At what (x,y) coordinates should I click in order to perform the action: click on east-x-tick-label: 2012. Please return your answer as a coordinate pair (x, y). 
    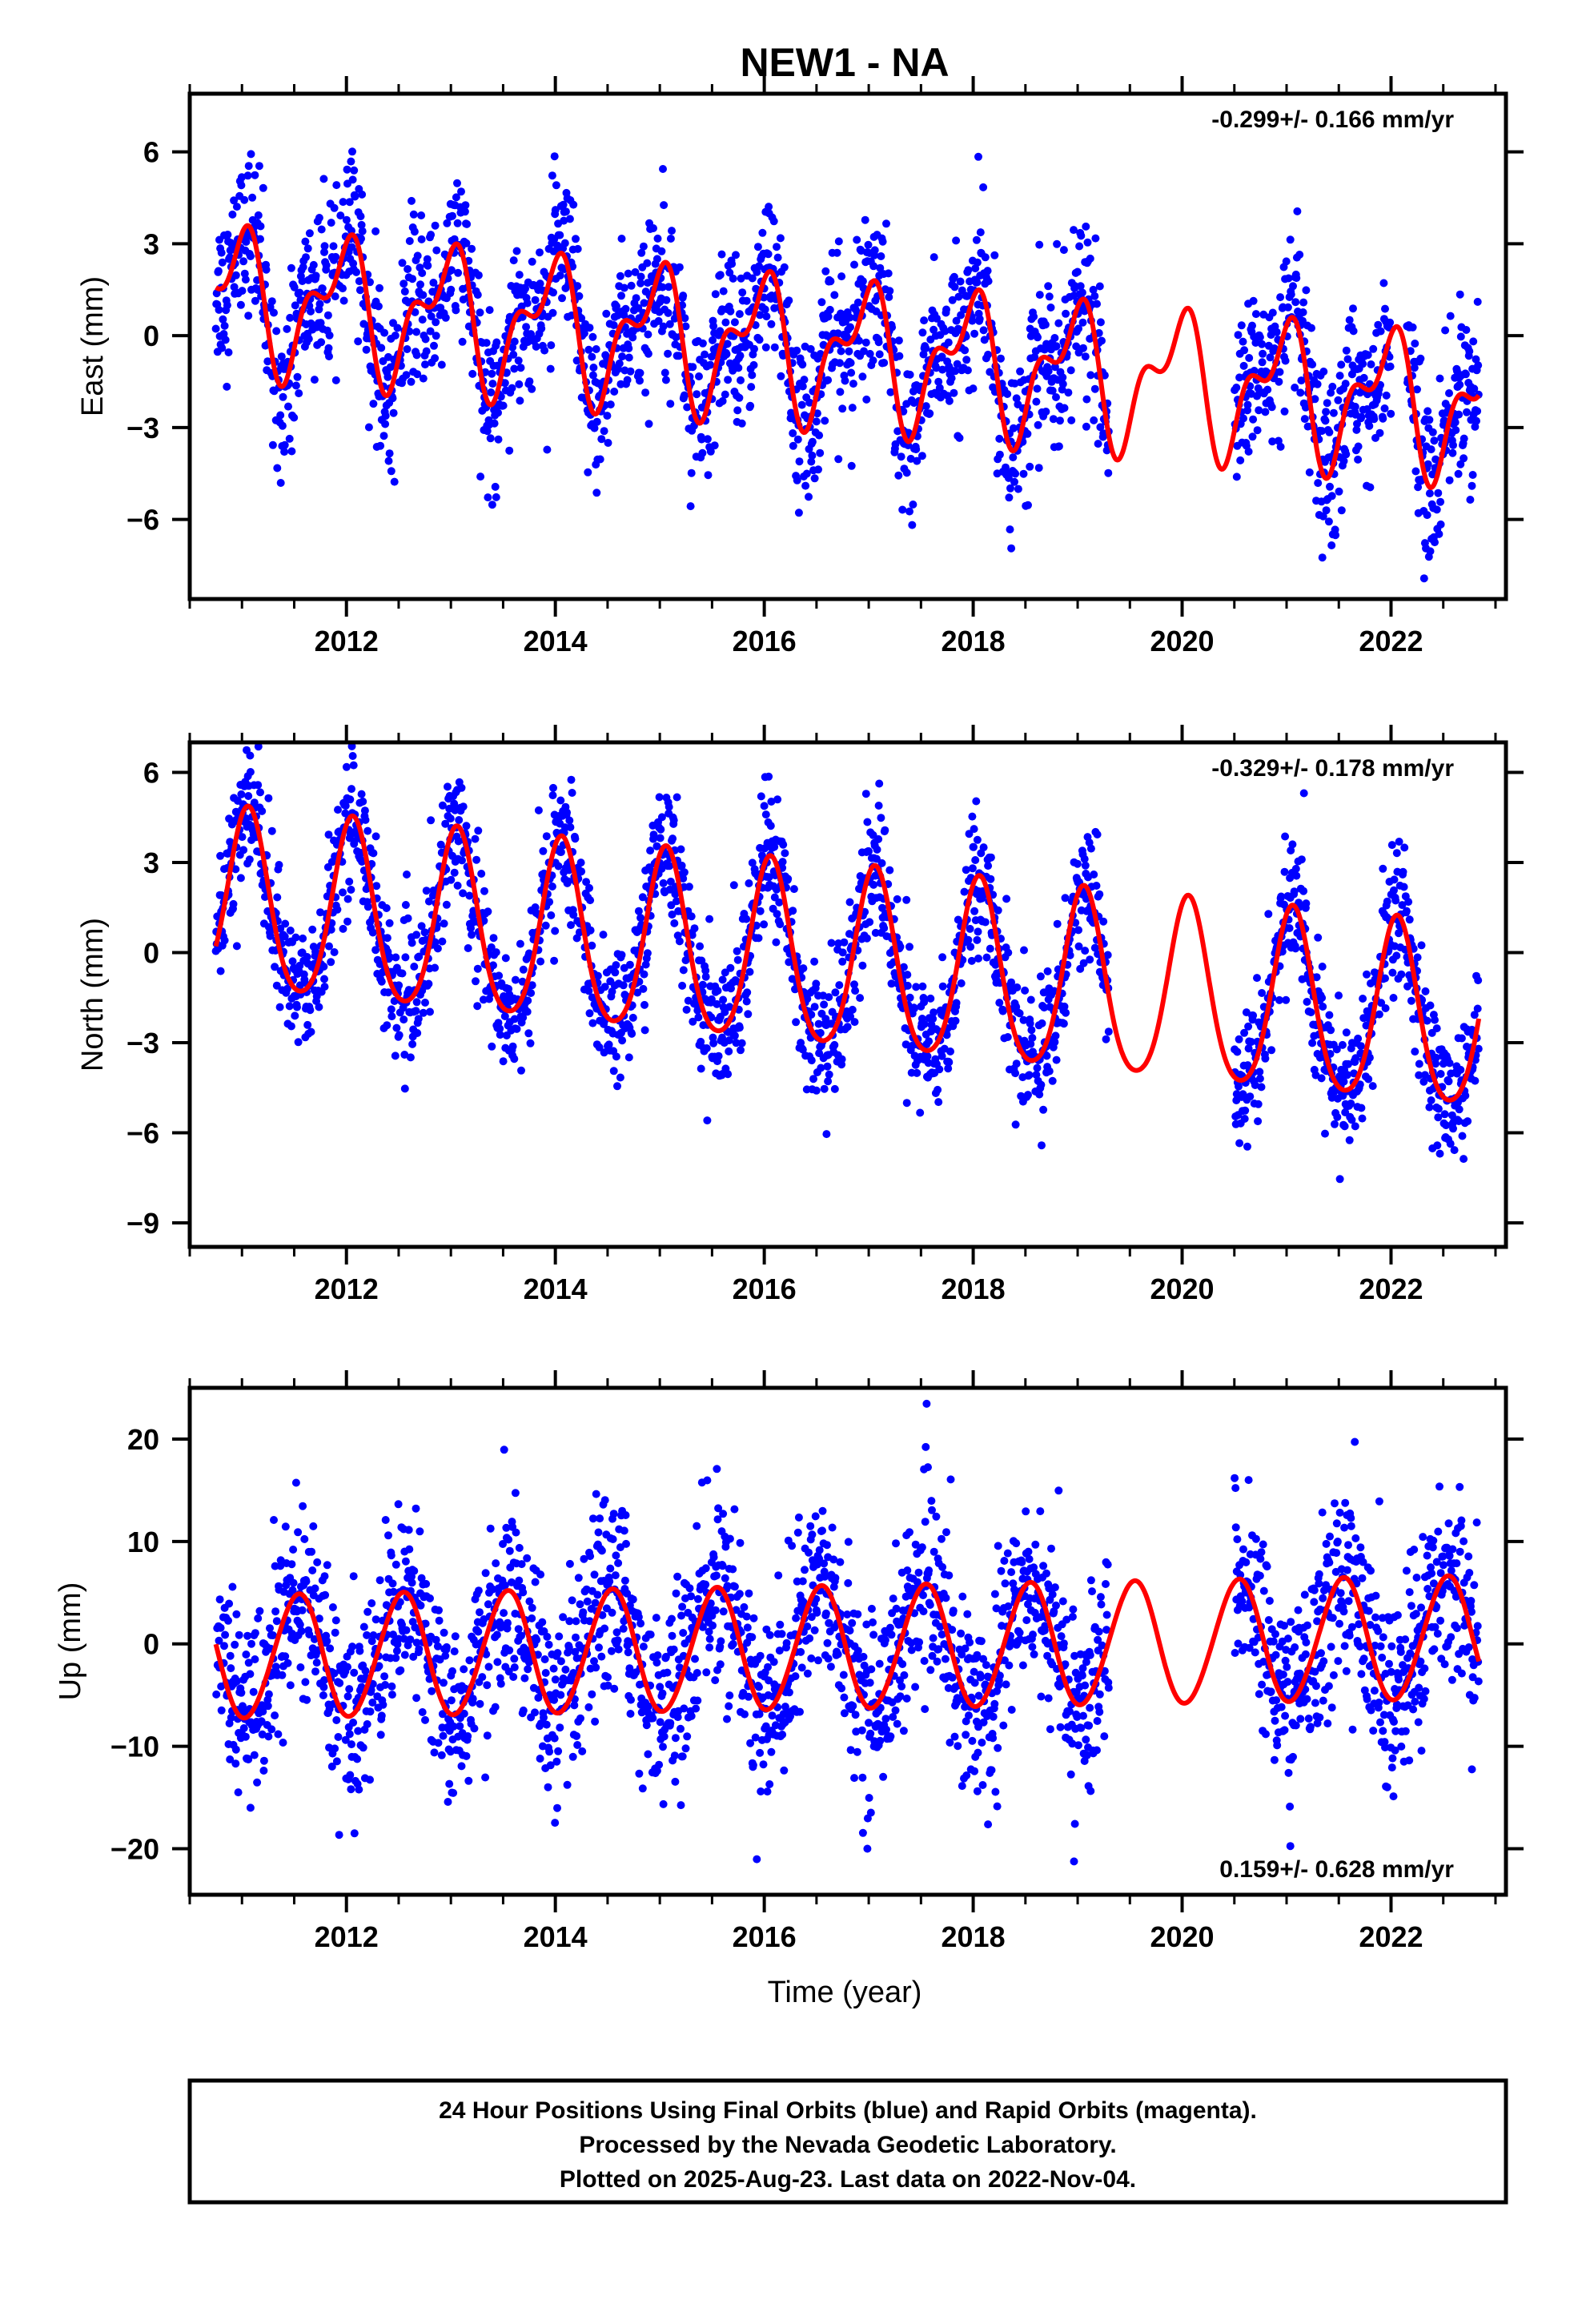
    Looking at the image, I should click on (347, 641).